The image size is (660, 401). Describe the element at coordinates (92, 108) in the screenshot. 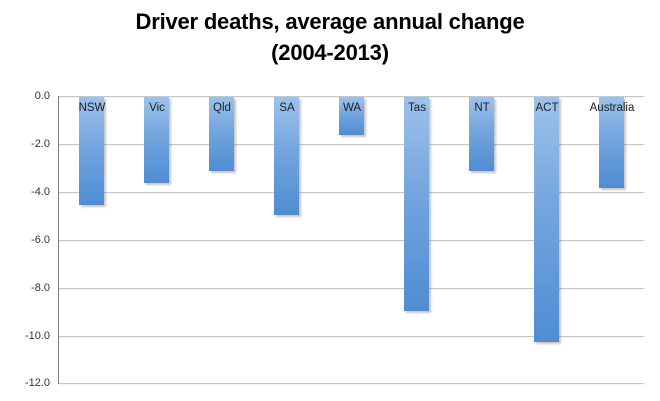

I see `category-label-nsw: NSW` at that location.